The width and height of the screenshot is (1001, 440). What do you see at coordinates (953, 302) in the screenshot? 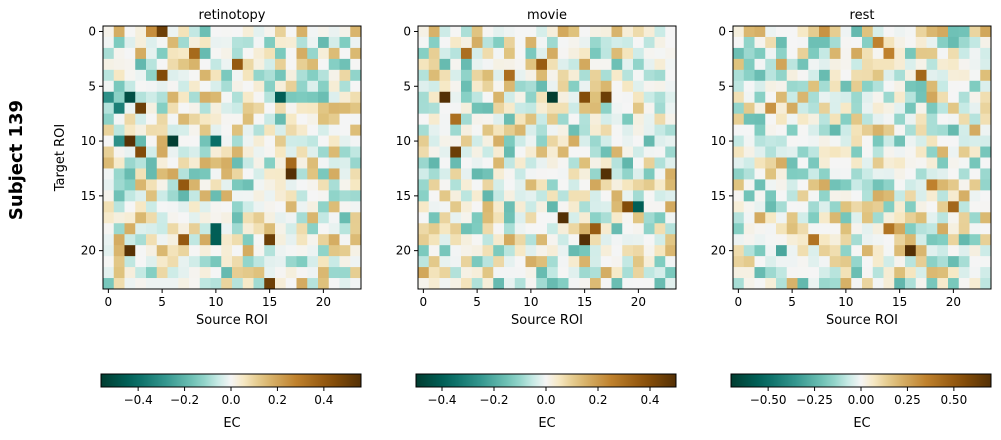
I see `x-tick-label: 20` at bounding box center [953, 302].